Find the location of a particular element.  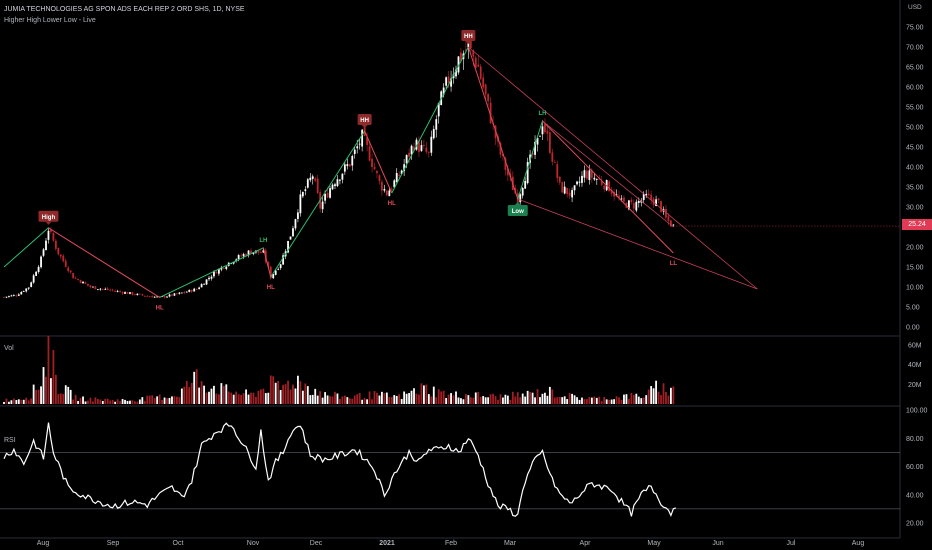

pivot-label: HL is located at coordinates (160, 308).